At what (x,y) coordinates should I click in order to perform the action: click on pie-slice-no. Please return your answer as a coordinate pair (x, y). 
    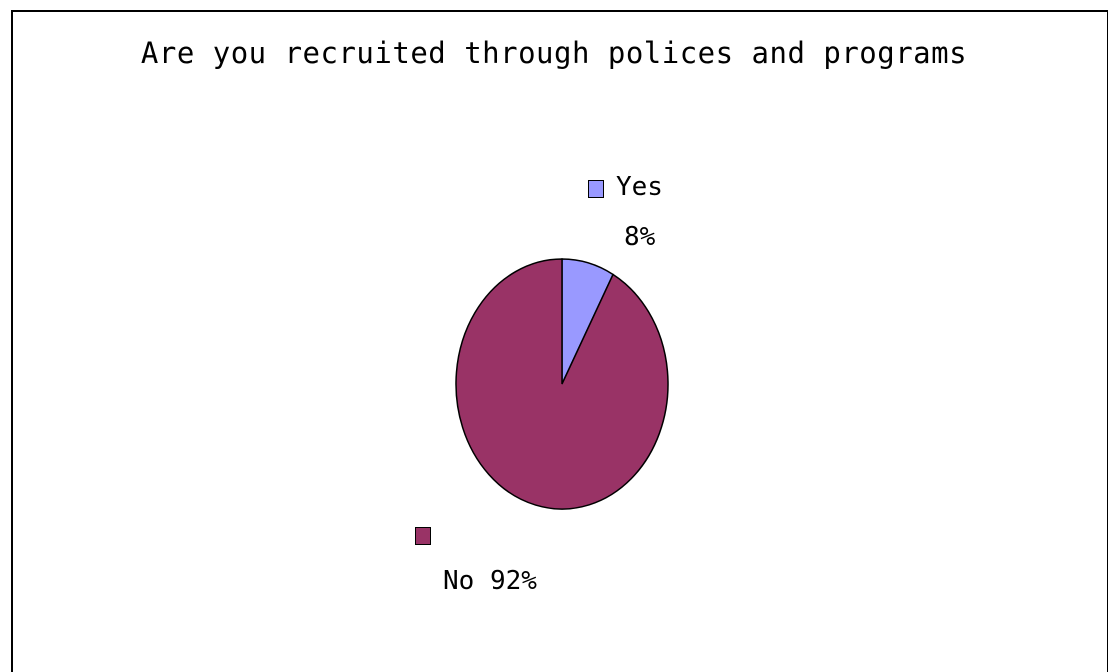
    Looking at the image, I should click on (562, 384).